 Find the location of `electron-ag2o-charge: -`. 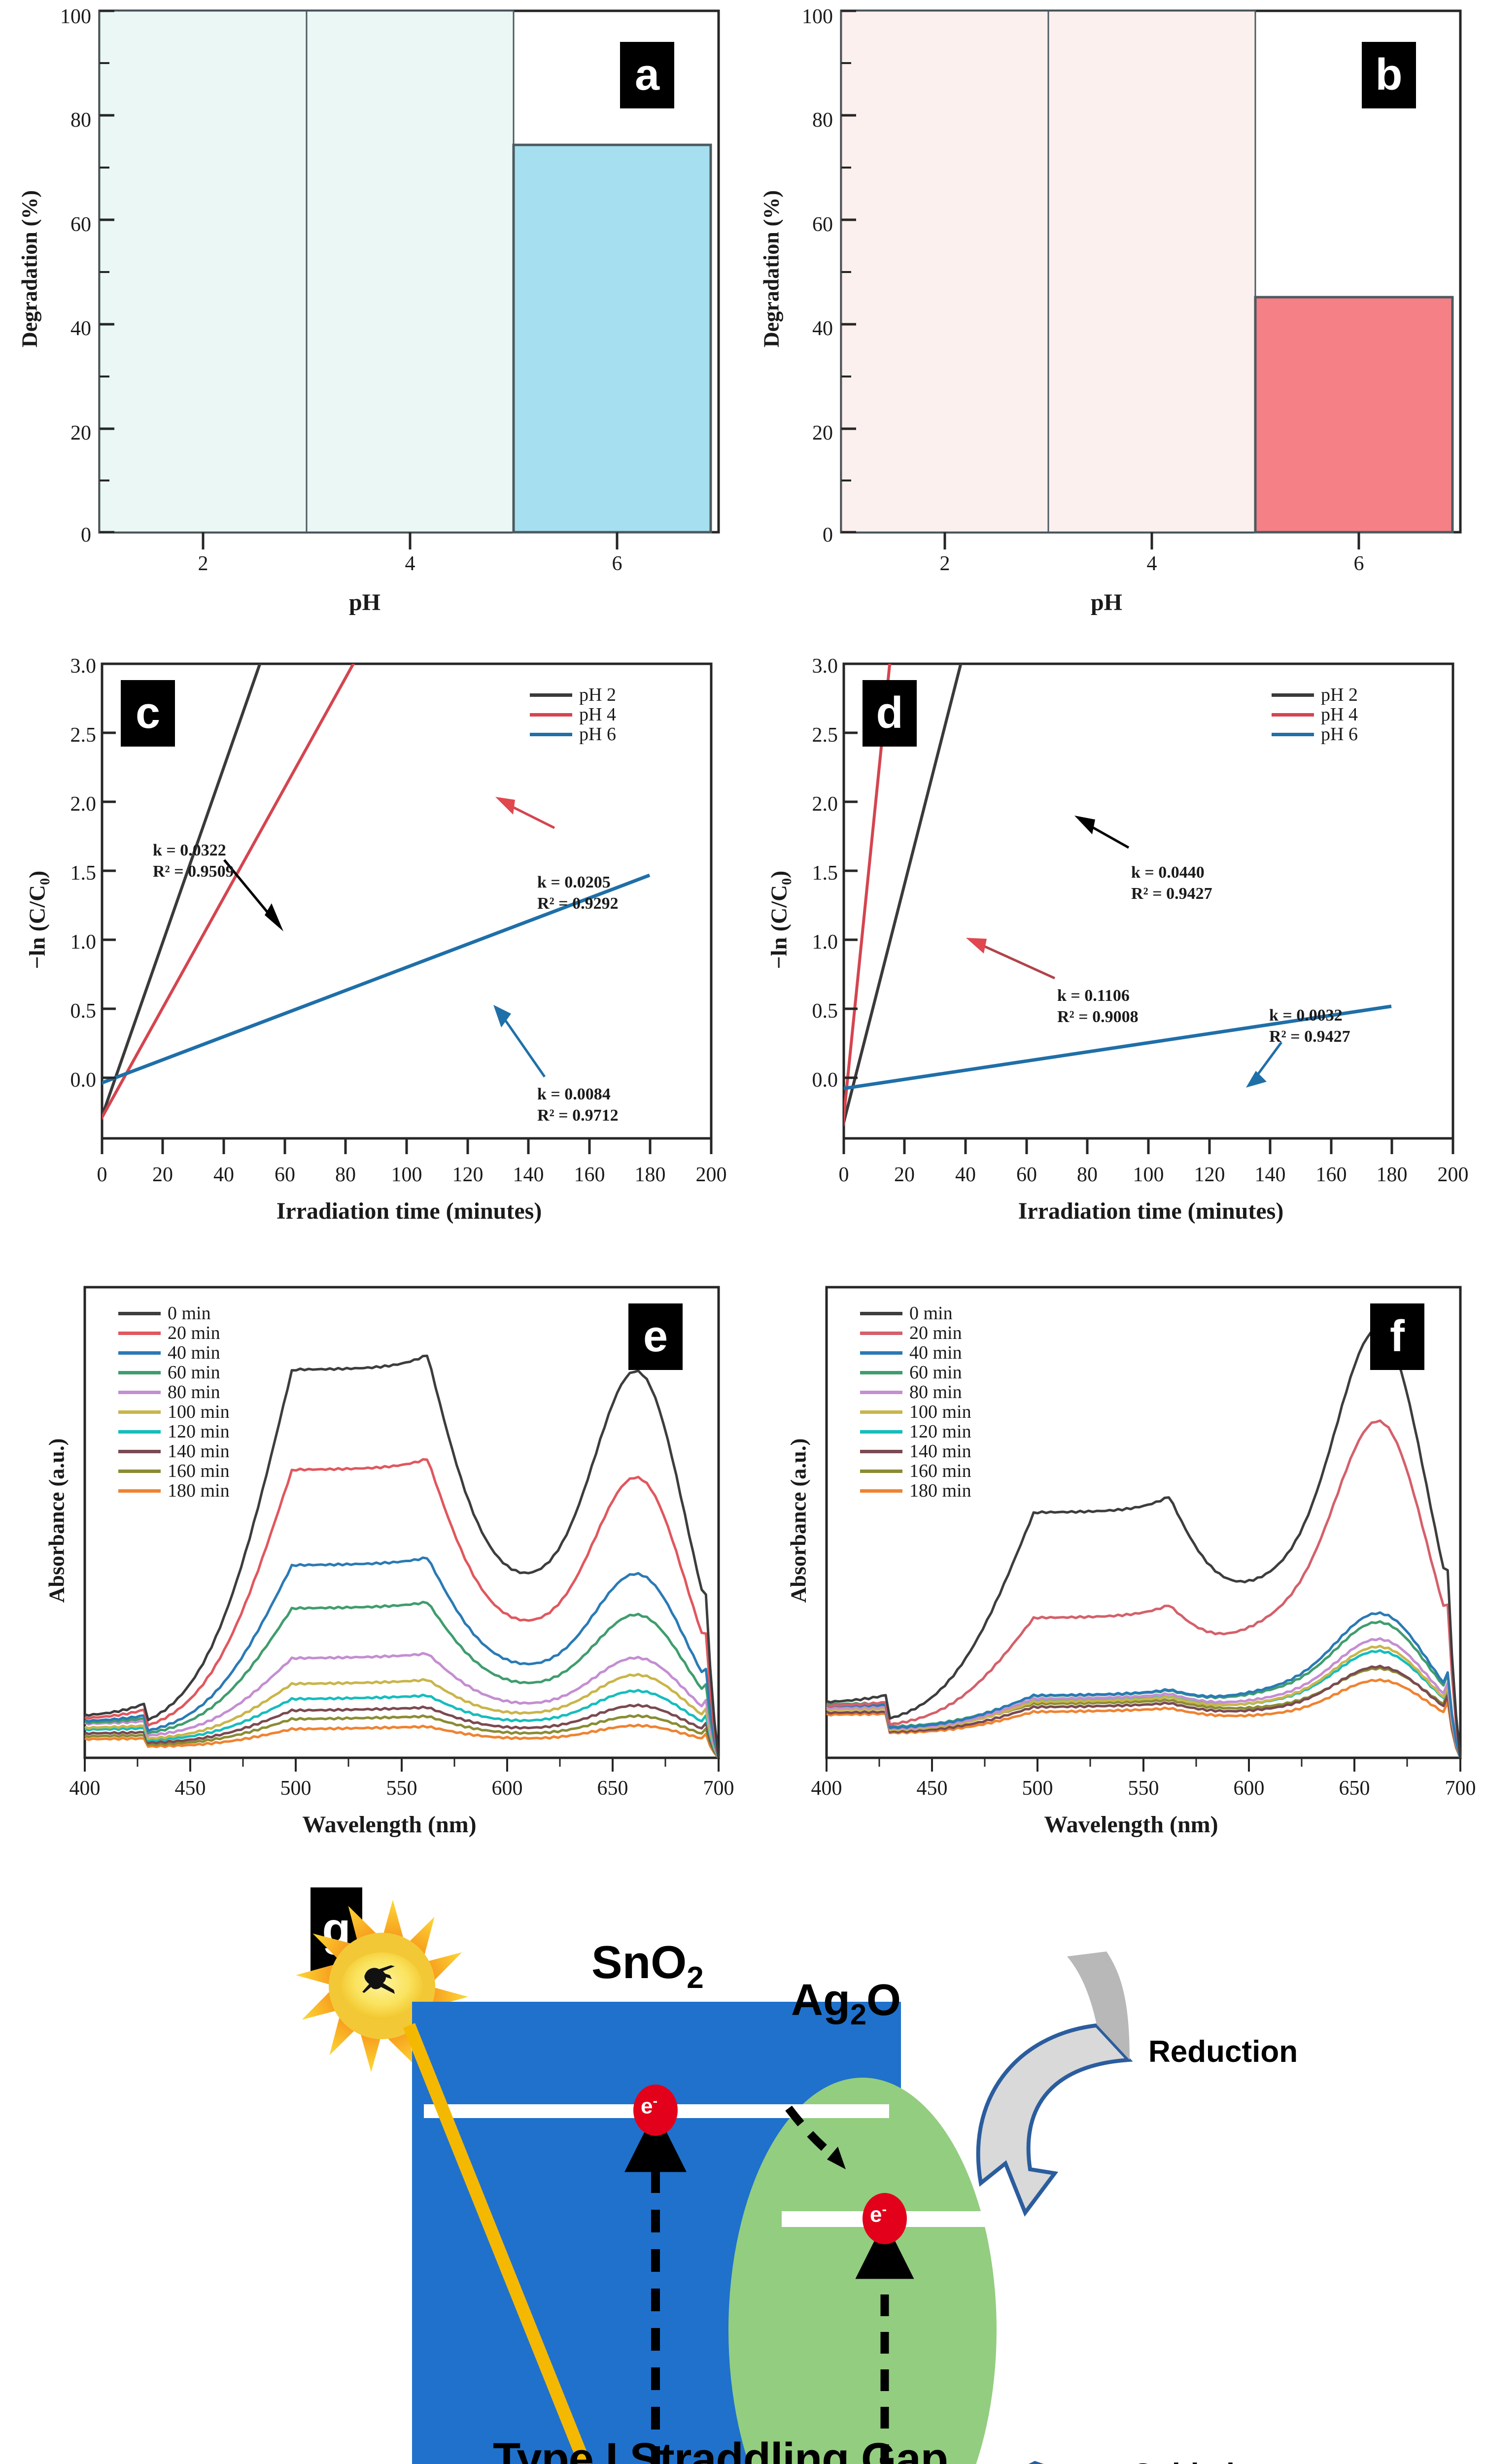

electron-ag2o-charge: - is located at coordinates (885, 2210).